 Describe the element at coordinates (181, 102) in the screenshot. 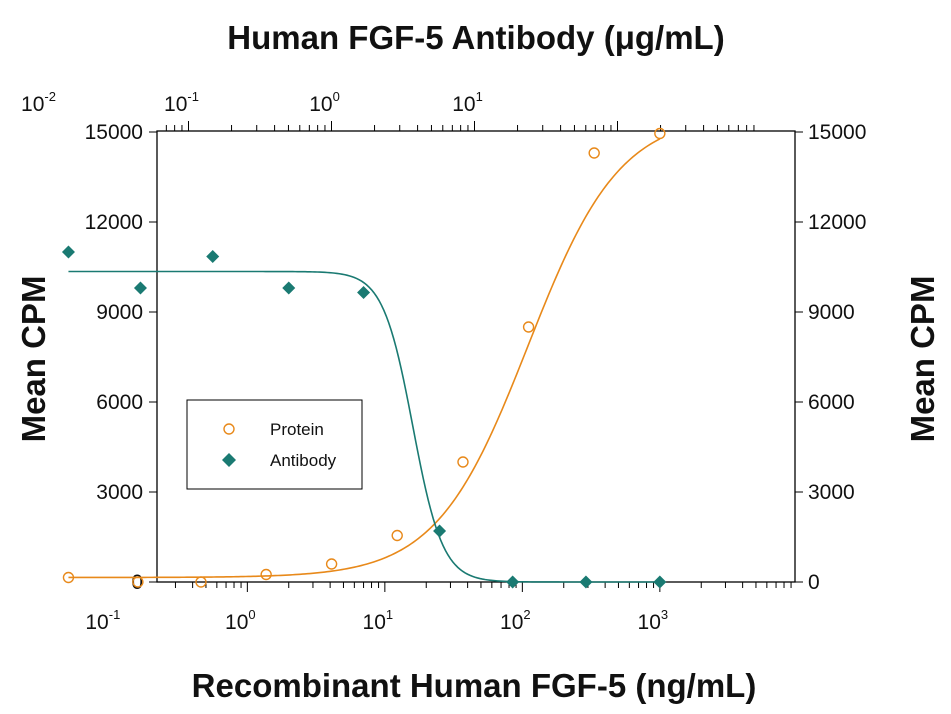

I see `x-top-tick-label: 10⁻¹` at that location.